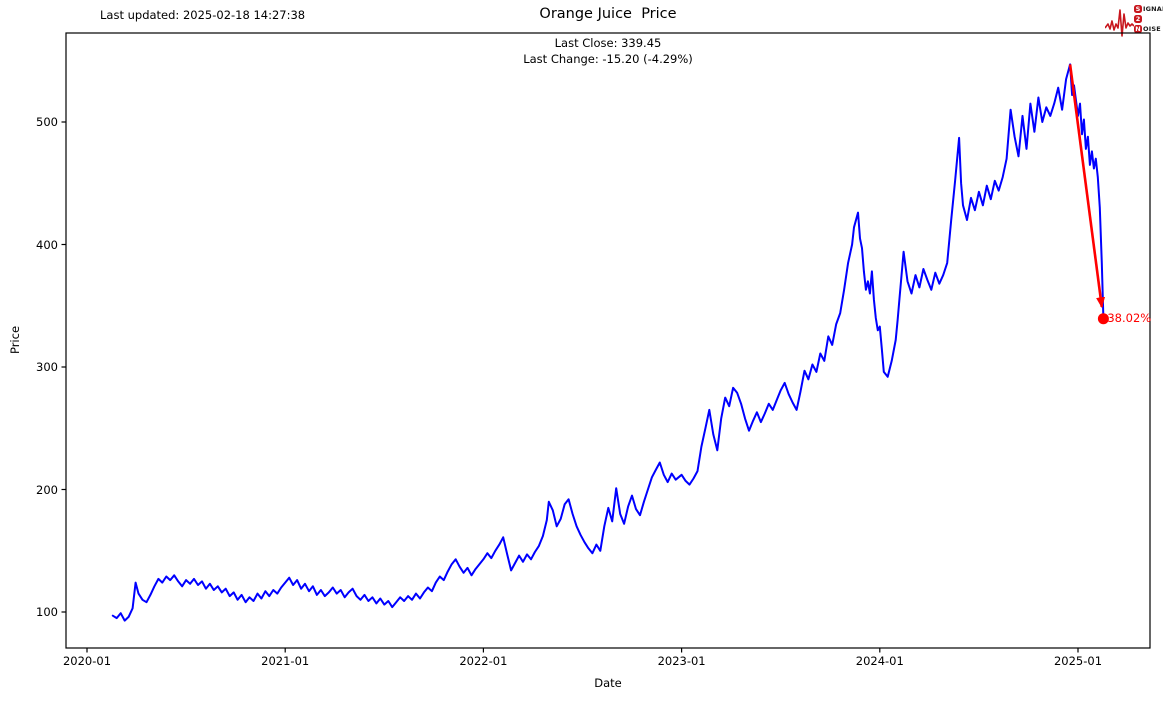 This screenshot has height=701, width=1163. What do you see at coordinates (681, 661) in the screenshot?
I see `x-tick-label: 2023-01` at bounding box center [681, 661].